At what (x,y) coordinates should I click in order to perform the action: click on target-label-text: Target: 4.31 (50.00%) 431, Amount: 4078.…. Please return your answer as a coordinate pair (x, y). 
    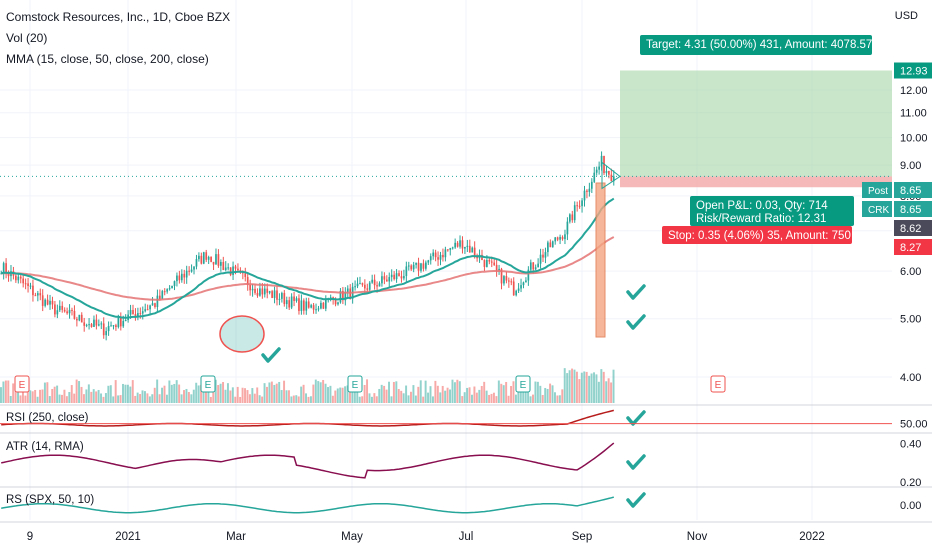
    Looking at the image, I should click on (759, 45).